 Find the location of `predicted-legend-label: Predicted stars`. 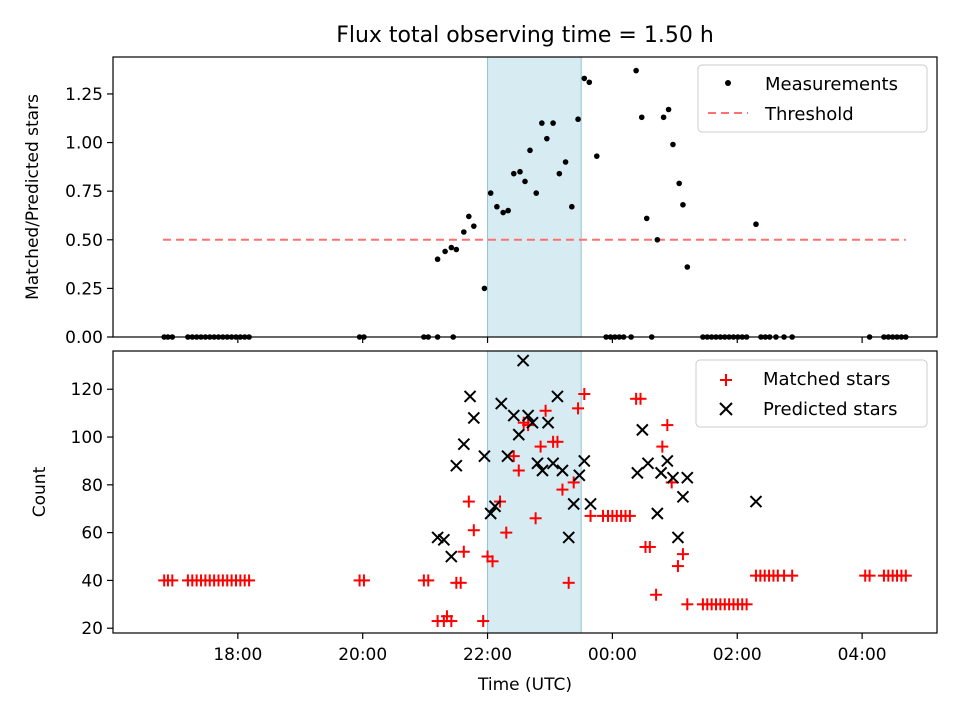

predicted-legend-label: Predicted stars is located at coordinates (830, 409).